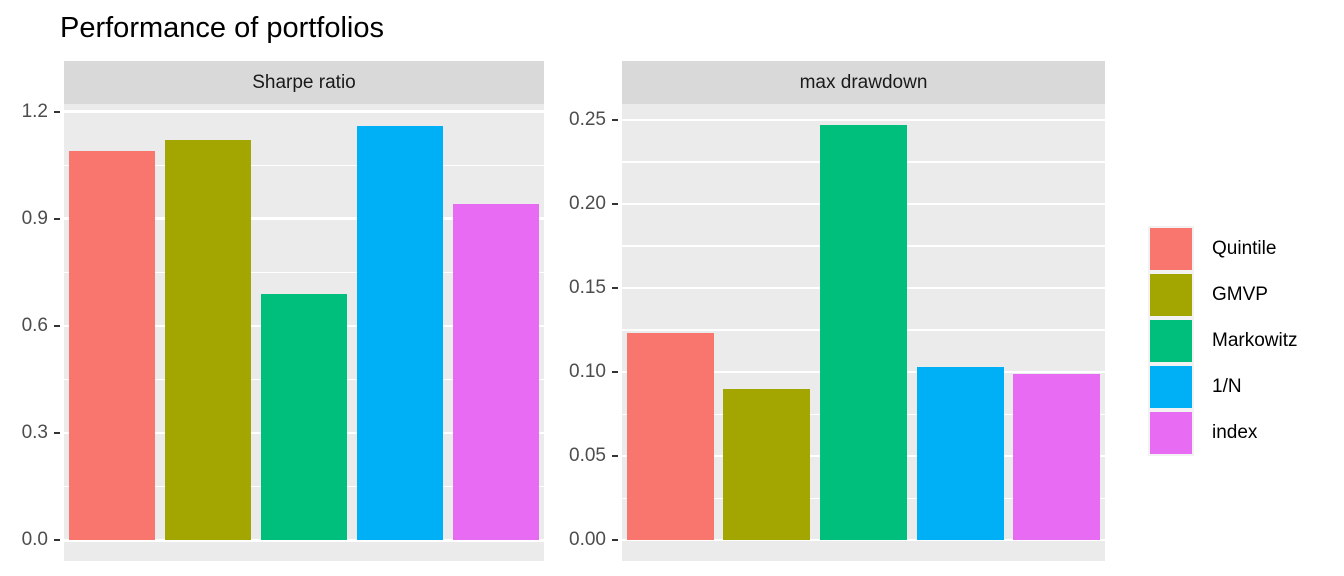 This screenshot has height=576, width=1344. Describe the element at coordinates (587, 203) in the screenshot. I see `y-axis-tick-label: 0.20` at that location.